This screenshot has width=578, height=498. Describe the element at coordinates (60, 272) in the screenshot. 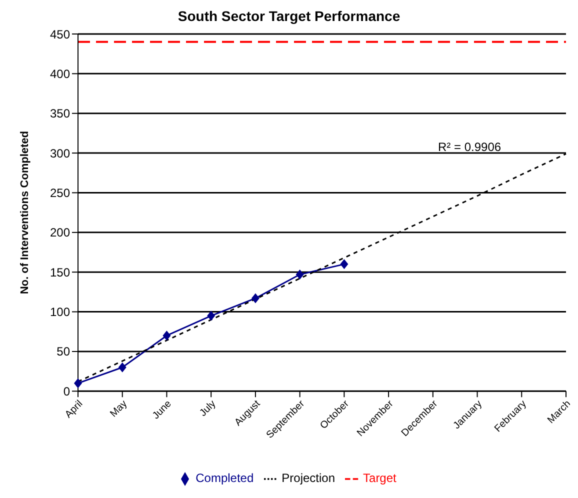

I see `y-tick-label: 150` at that location.